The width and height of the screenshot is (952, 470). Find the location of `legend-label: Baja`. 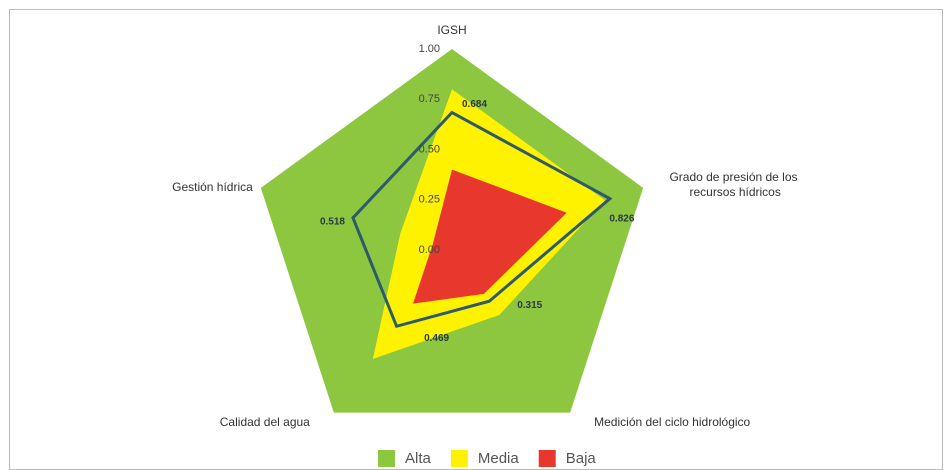

legend-label: Baja is located at coordinates (581, 458).